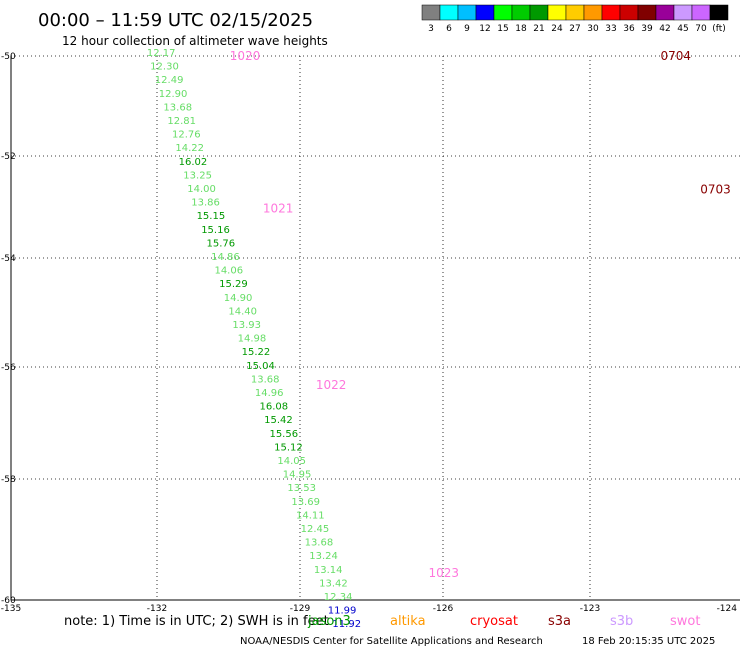  Describe the element at coordinates (8, 601) in the screenshot. I see `y-tick-label: -60` at that location.